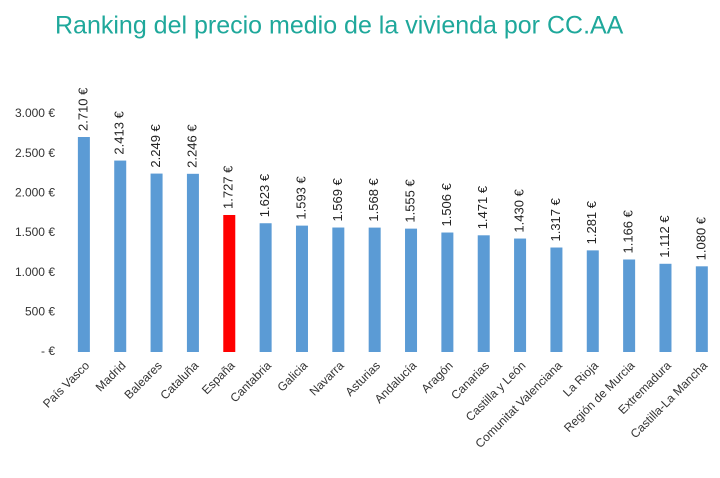 This screenshot has width=720, height=478. What do you see at coordinates (191, 146) in the screenshot?
I see `value-label: 2.246 €` at bounding box center [191, 146].